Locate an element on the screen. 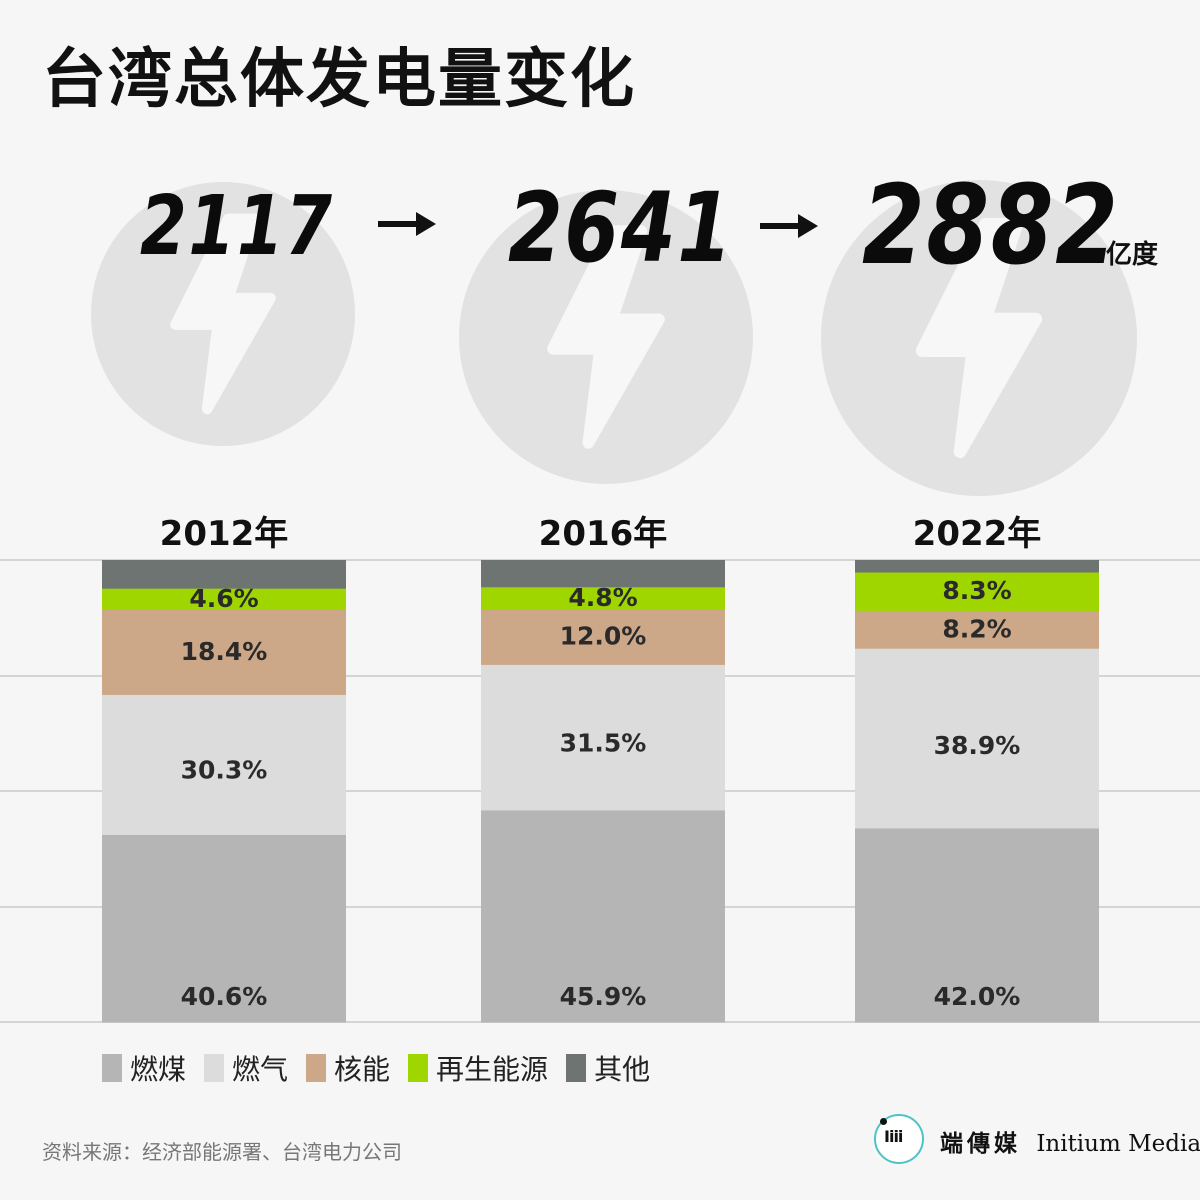 The width and height of the screenshot is (1200, 1200). bar-data-label: 8.3% is located at coordinates (976, 590).